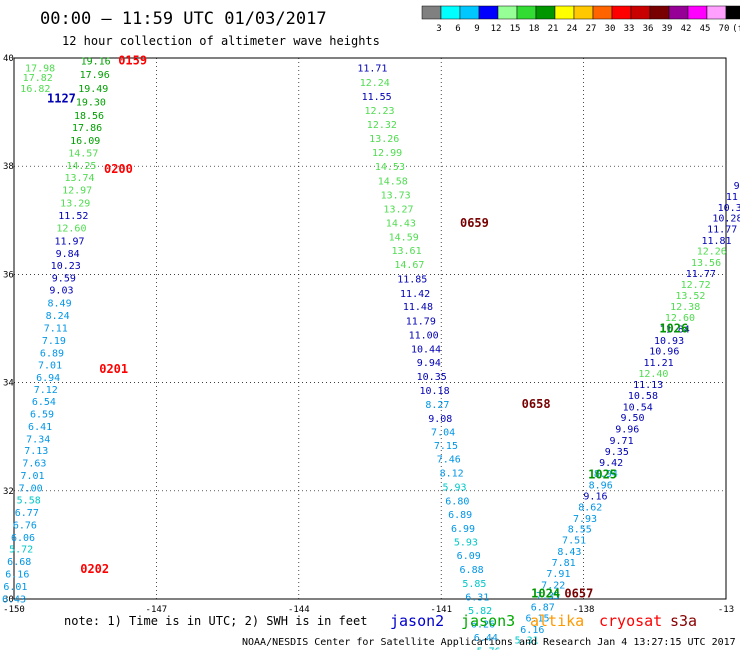 The width and height of the screenshot is (740, 650). I want to click on pass-time-label: 1024, so click(545, 594).